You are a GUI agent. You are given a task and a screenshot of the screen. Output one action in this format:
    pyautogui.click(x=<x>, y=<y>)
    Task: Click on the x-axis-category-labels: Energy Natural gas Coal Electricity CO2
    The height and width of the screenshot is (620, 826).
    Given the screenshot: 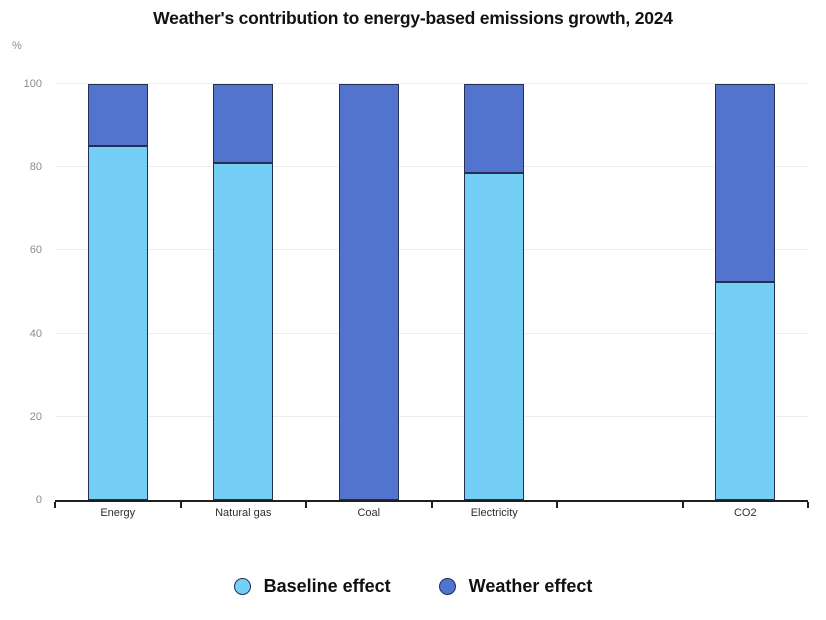 What is the action you would take?
    pyautogui.click(x=431, y=513)
    